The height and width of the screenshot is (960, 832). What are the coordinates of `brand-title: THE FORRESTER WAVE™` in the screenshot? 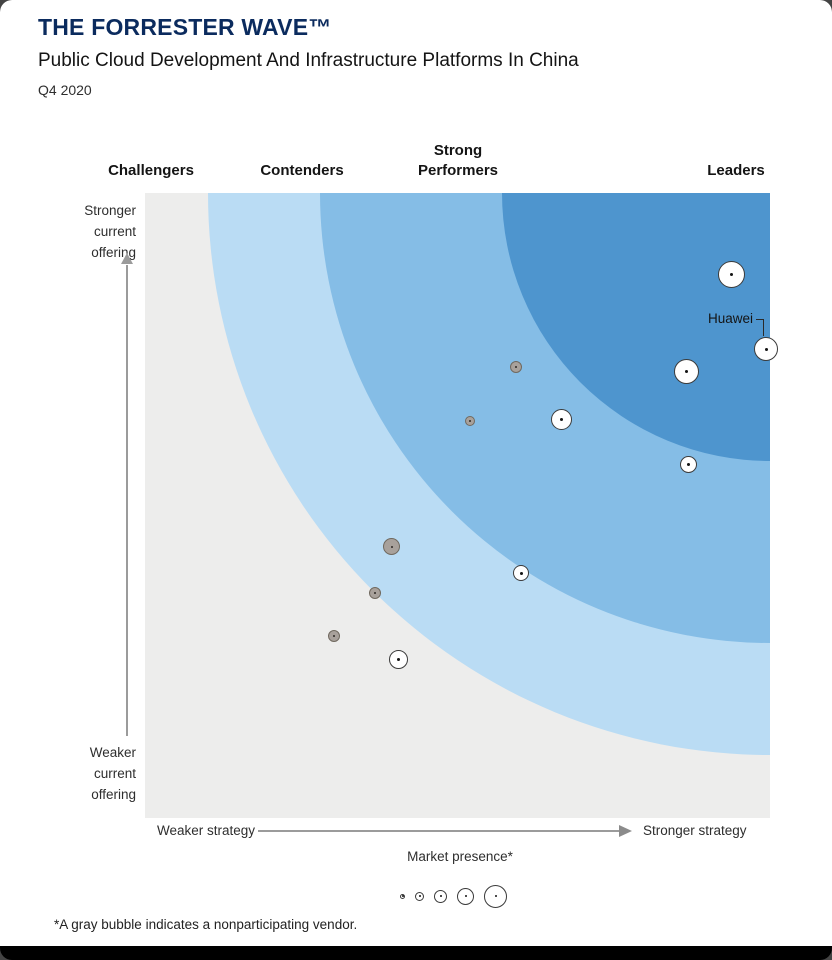 It's located at (185, 27).